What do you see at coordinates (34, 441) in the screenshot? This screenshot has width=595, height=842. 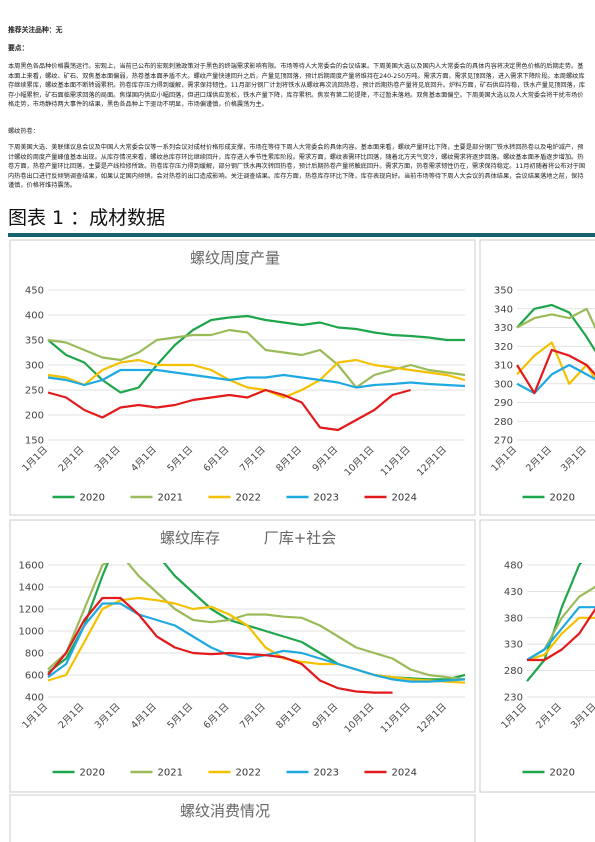 I see `y-tick-label: 150` at bounding box center [34, 441].